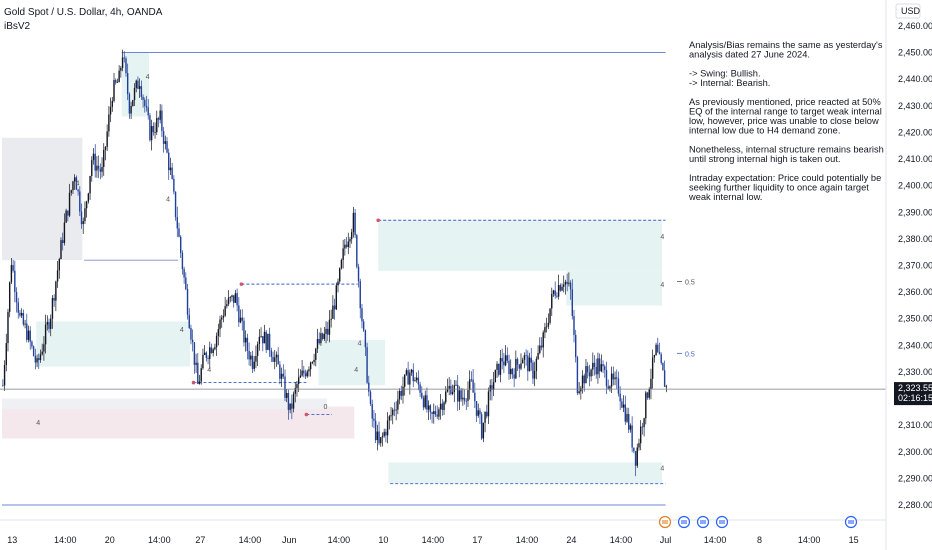 This screenshot has width=932, height=550. I want to click on eq-level-label: 0.5, so click(690, 354).